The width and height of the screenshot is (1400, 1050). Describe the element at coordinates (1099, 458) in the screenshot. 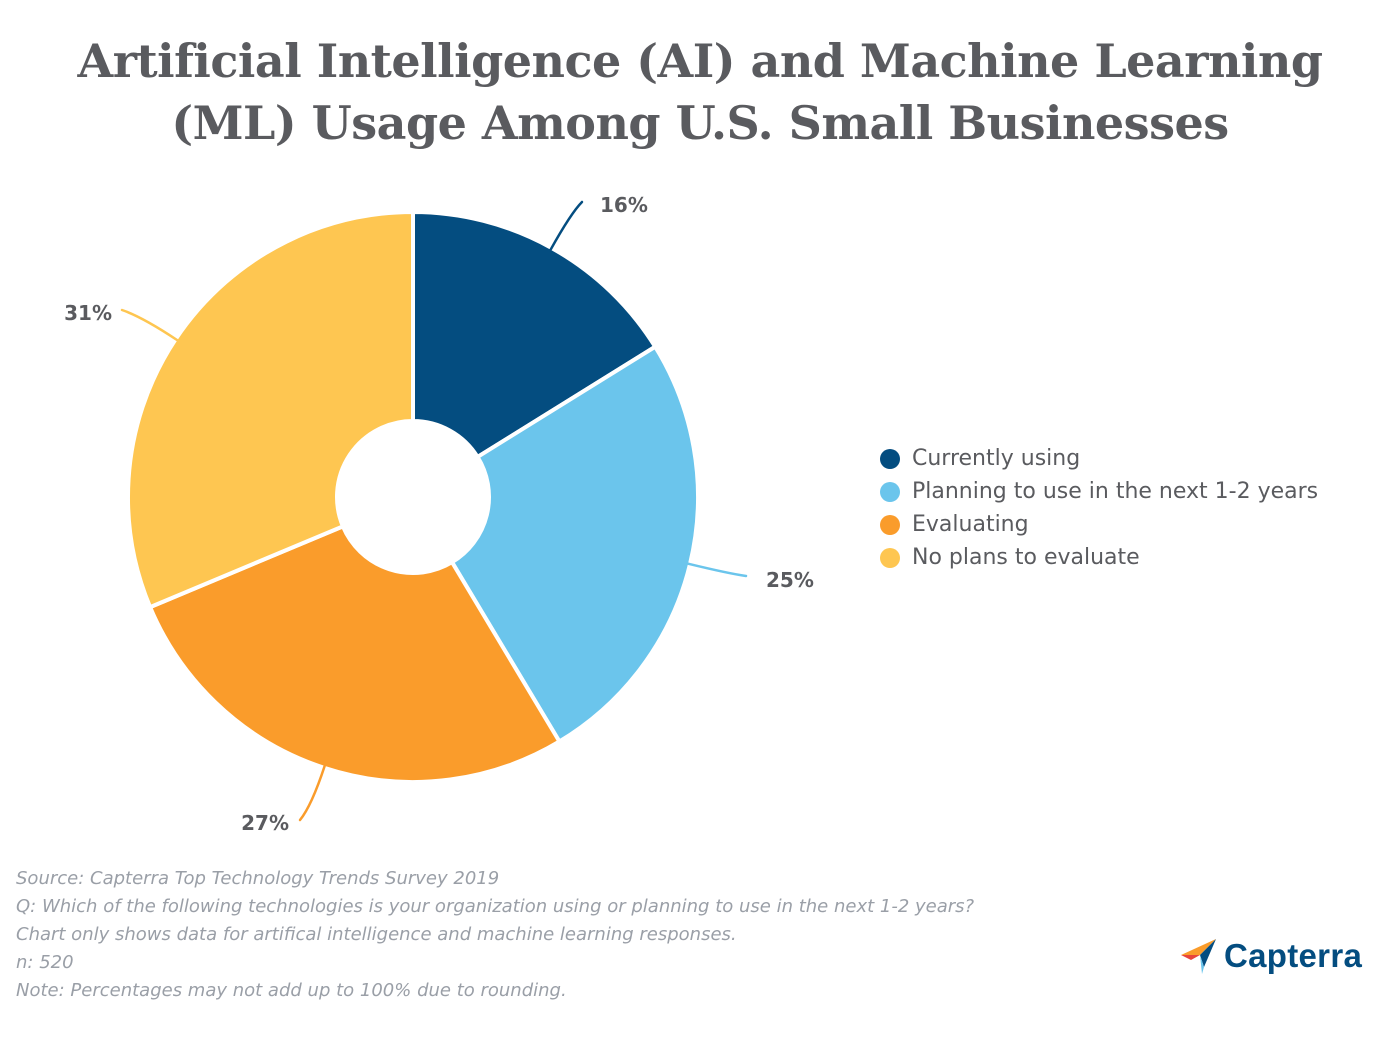

I see `legend-item-currently-using: Currently using` at that location.